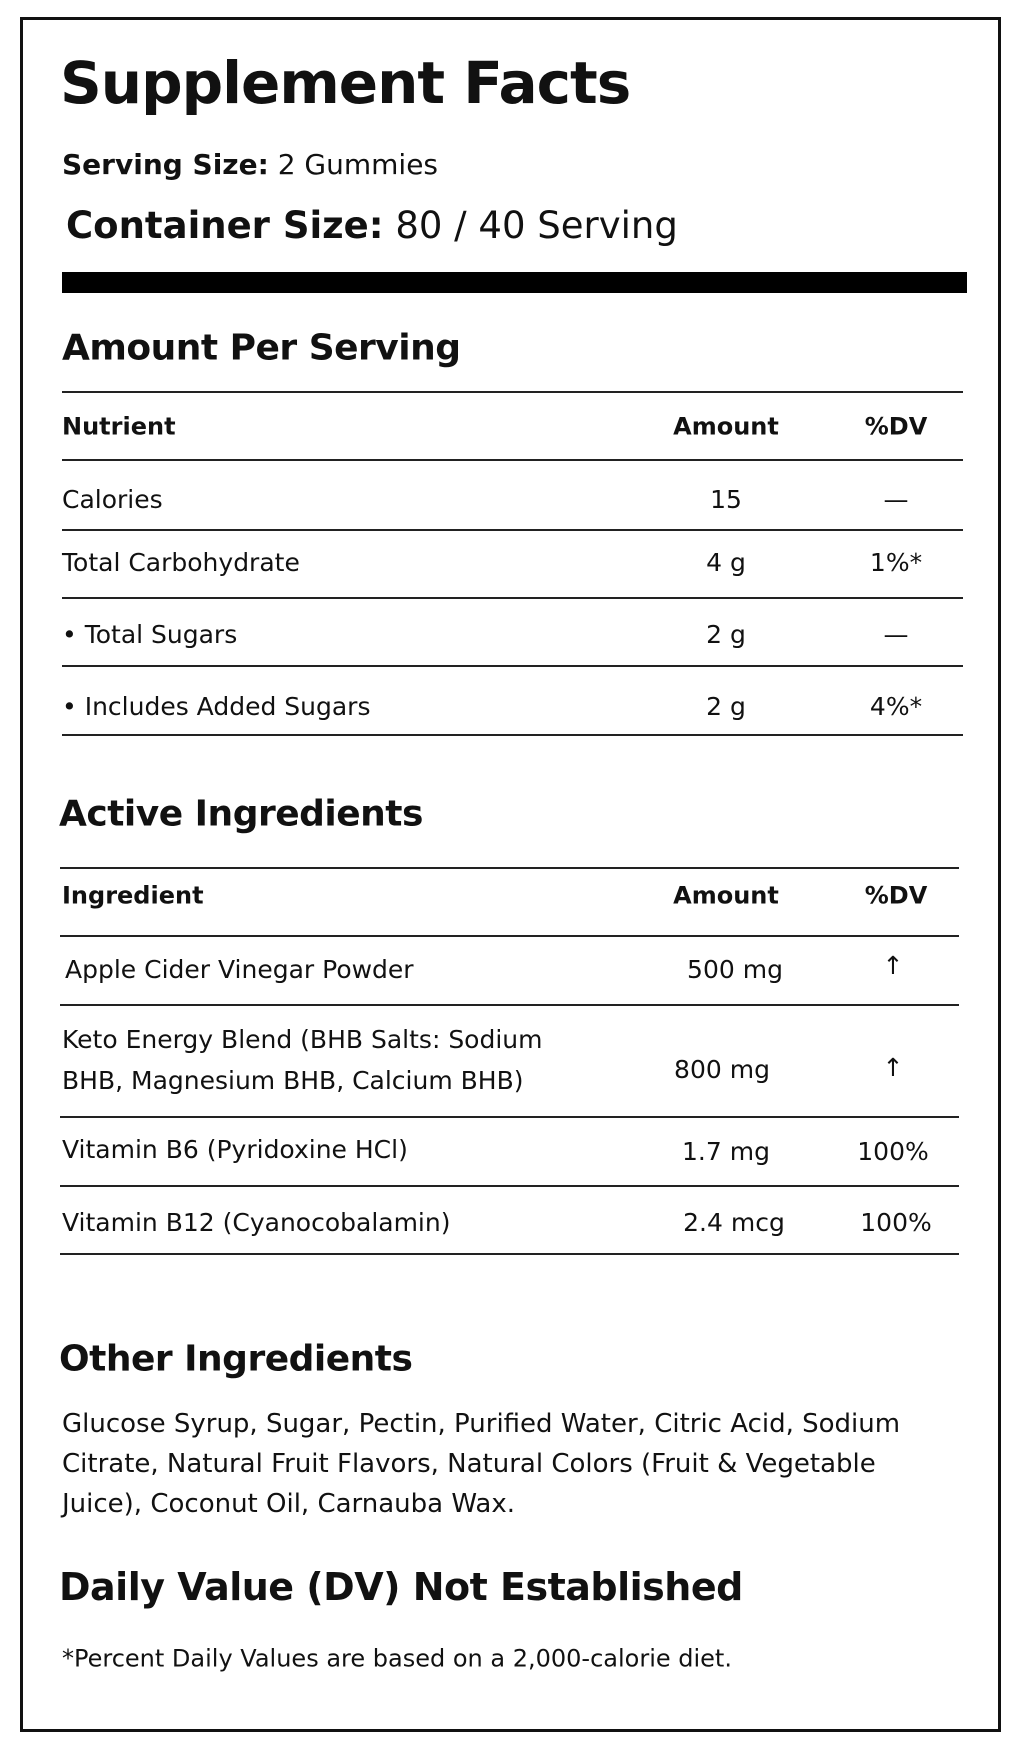 The width and height of the screenshot is (1024, 1759). I want to click on column-header-nutrient: Nutrient, so click(119, 426).